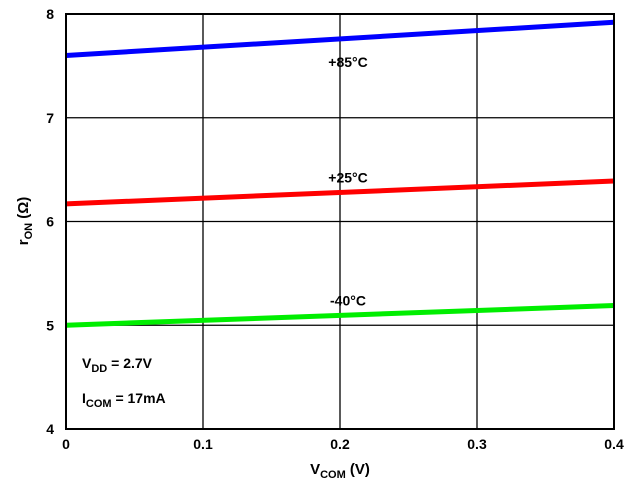  Describe the element at coordinates (340, 471) in the screenshot. I see `x-axis-label: VCOM (V)` at that location.